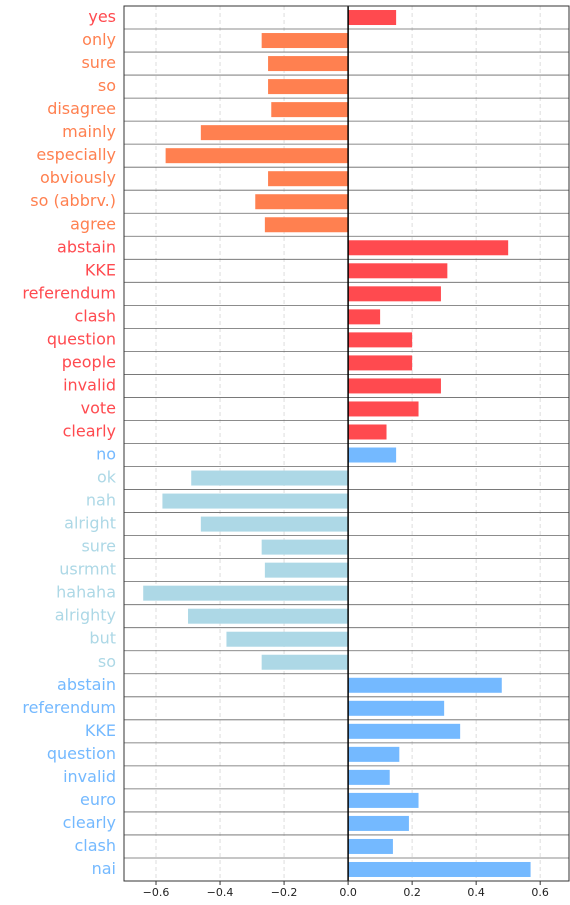 The image size is (570, 905). Describe the element at coordinates (412, 892) in the screenshot. I see `x-tick-label: 0.2` at that location.